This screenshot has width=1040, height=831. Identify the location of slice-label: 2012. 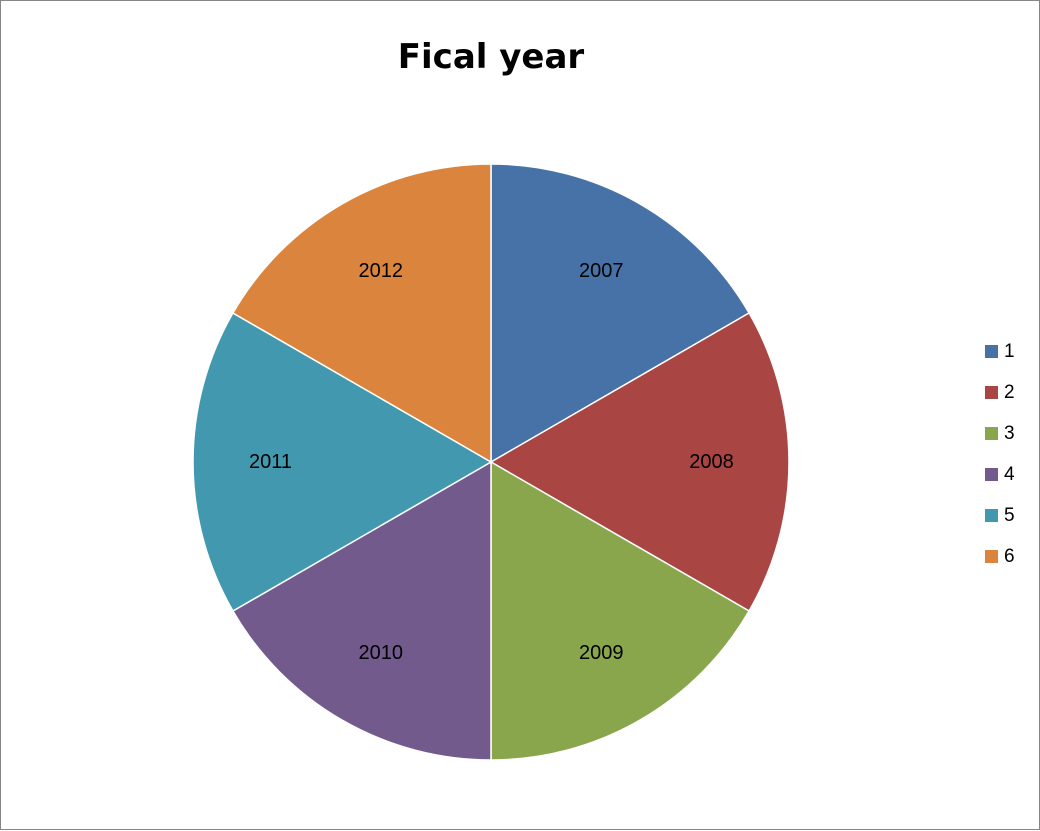
(380, 271).